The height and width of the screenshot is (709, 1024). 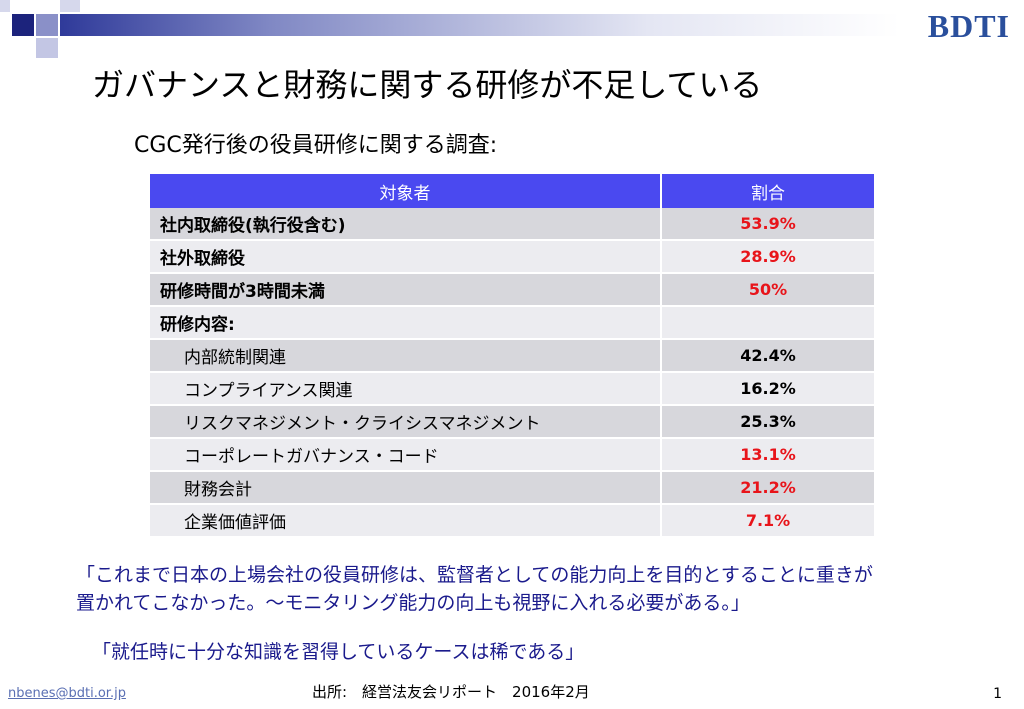 I want to click on table-header-row: 対象者 割合, so click(x=512, y=191).